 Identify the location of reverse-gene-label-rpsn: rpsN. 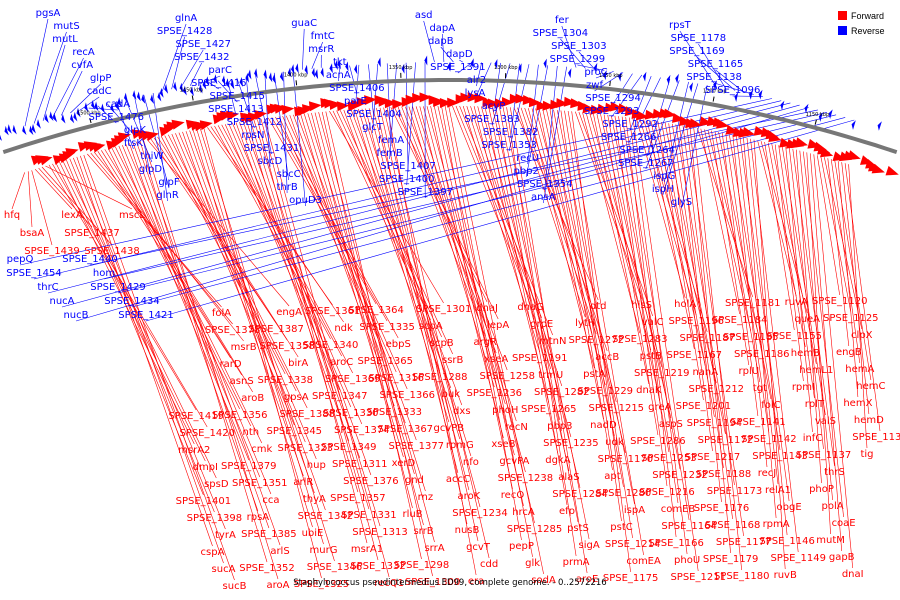
(252, 135).